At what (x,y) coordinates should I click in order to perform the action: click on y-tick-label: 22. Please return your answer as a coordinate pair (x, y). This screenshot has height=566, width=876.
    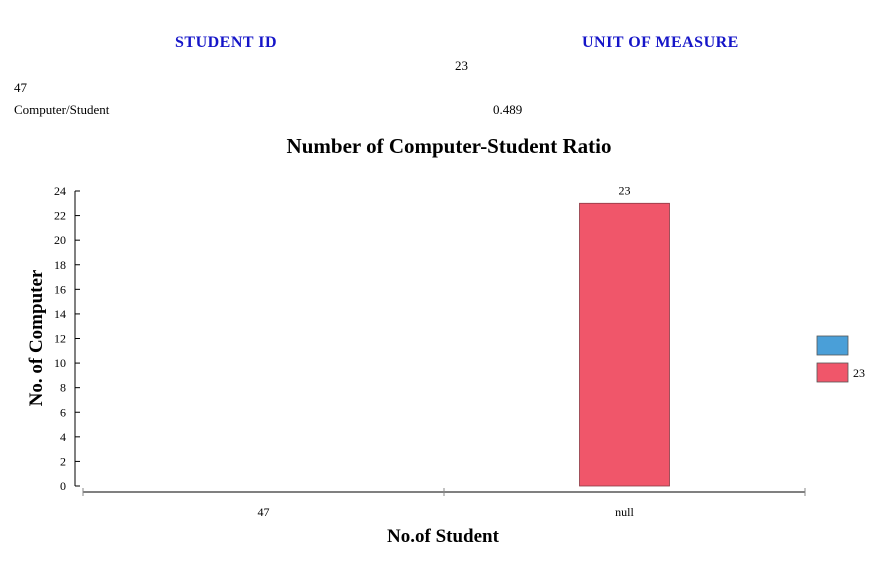
    Looking at the image, I should click on (60, 216).